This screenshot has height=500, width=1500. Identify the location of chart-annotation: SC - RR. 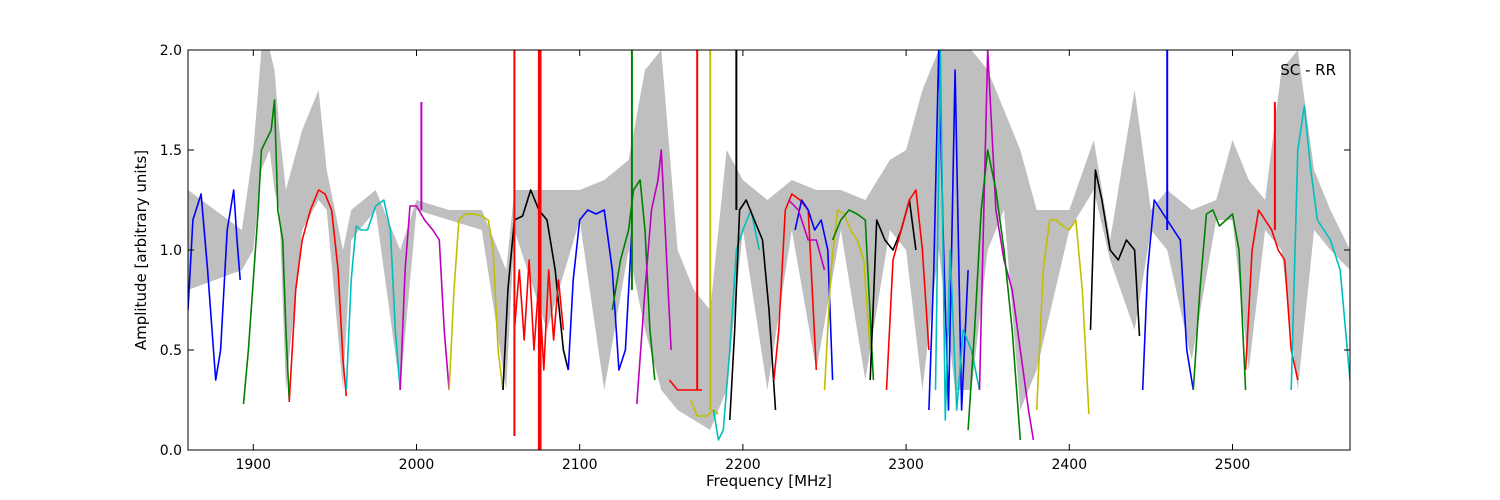
(1308, 70).